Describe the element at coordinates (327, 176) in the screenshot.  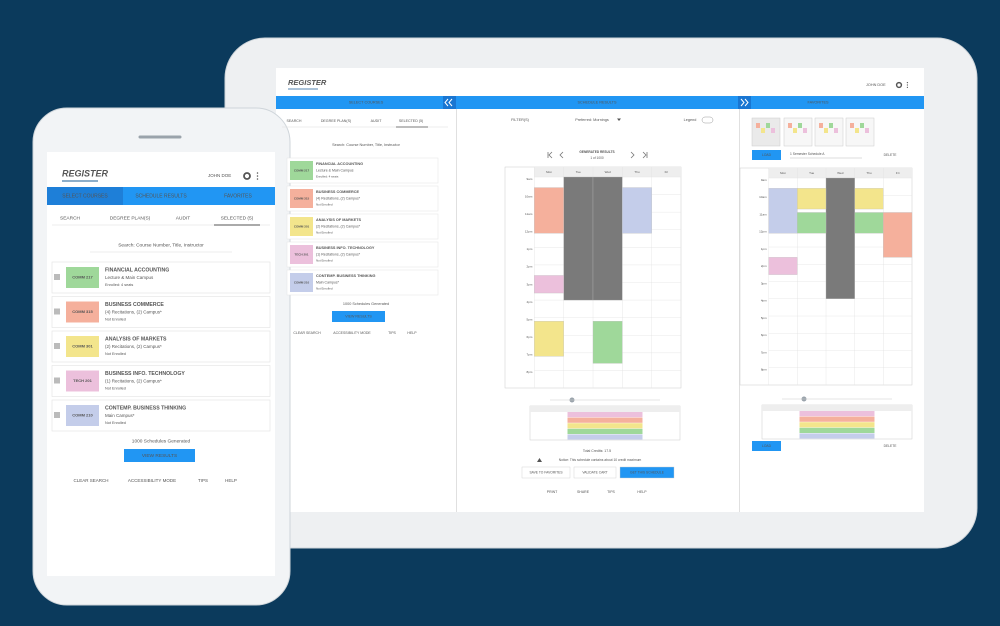
I see `course-status: Enrolled: 4 seats` at that location.